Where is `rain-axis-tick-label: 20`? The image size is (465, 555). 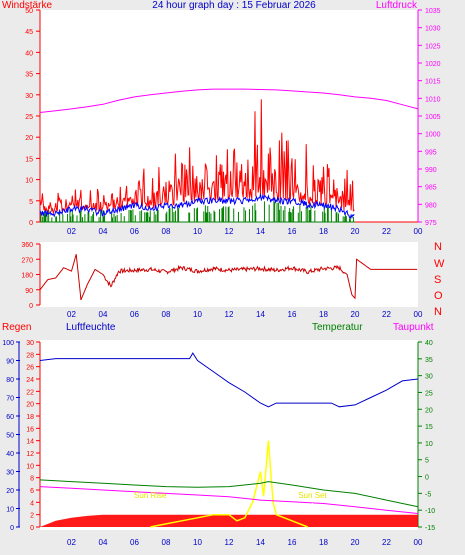
rain-axis-tick-label: 20 is located at coordinates (30, 405).